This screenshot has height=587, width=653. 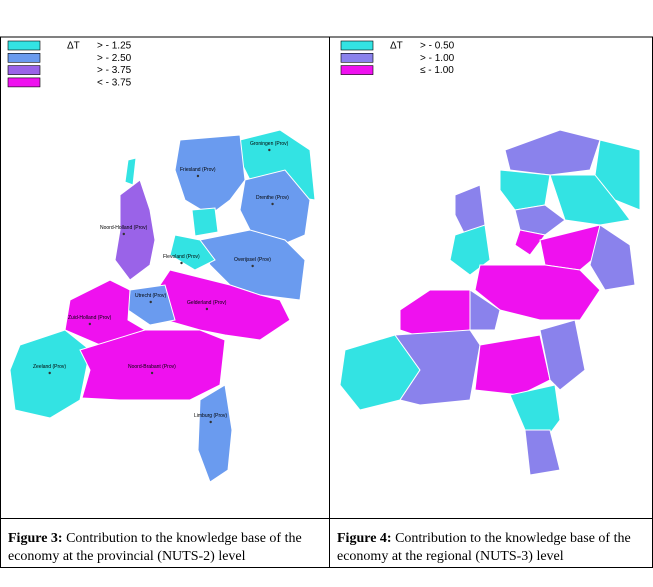 I want to click on province-label: Noord-Brabant (Prov), so click(x=152, y=367).